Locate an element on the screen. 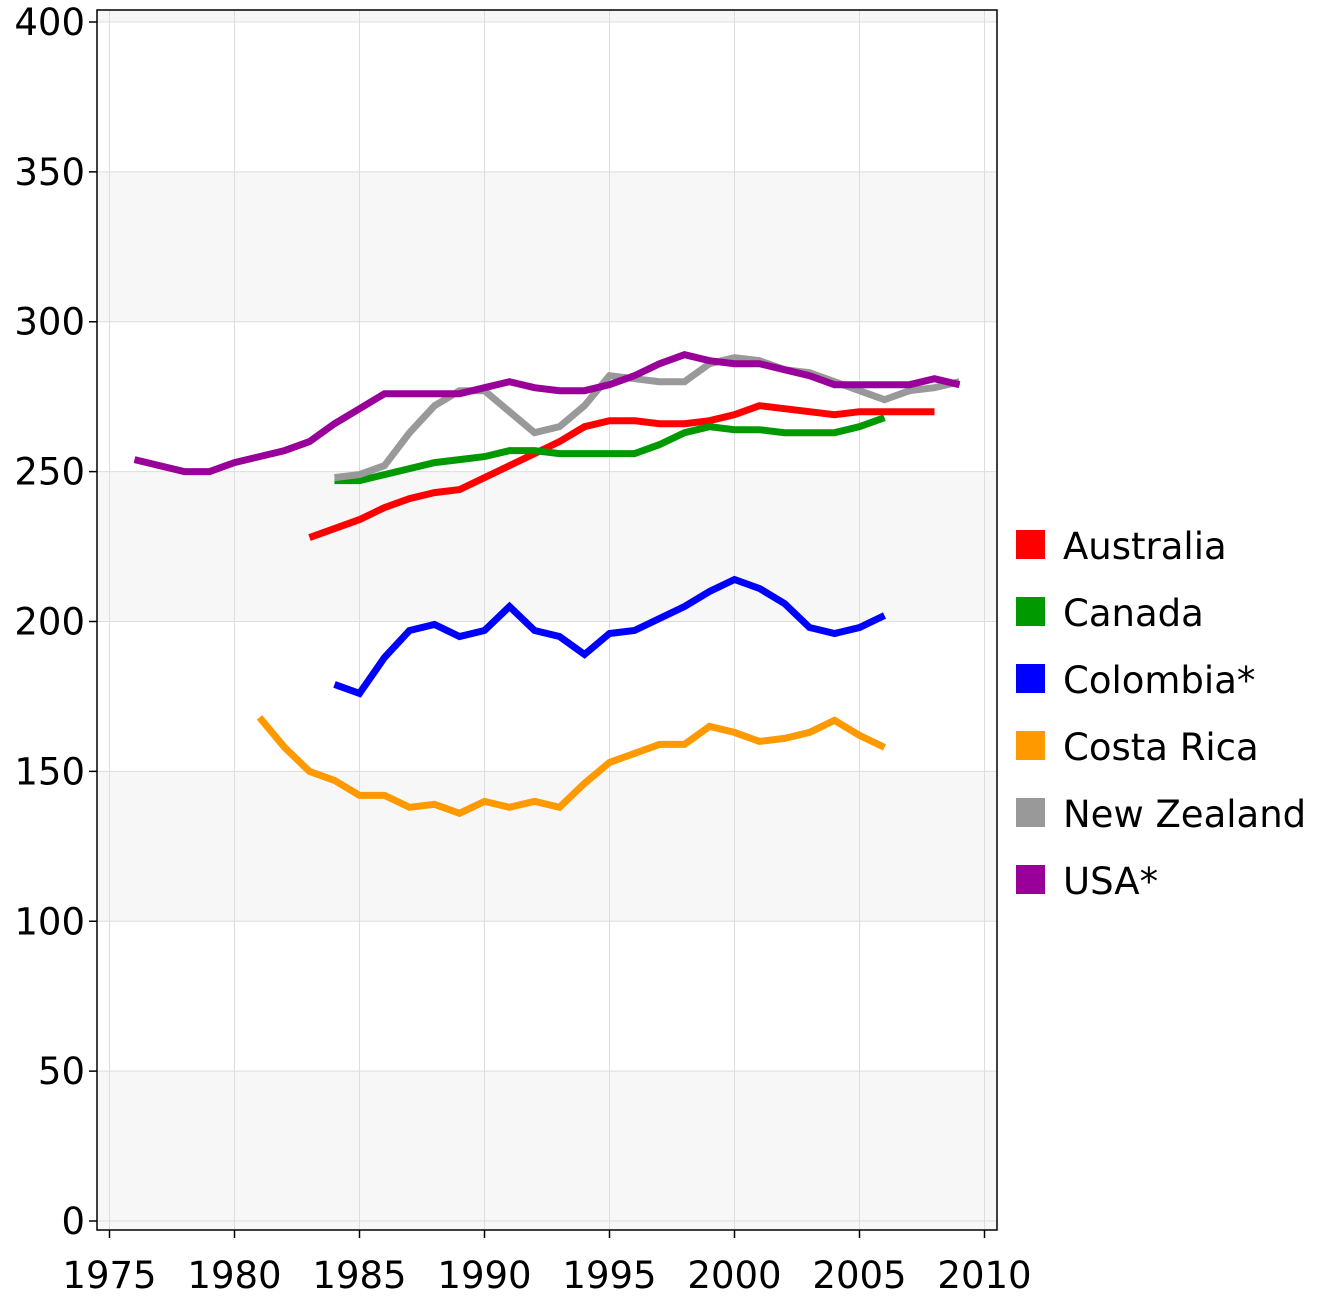  series-line-australia is located at coordinates (621, 471).